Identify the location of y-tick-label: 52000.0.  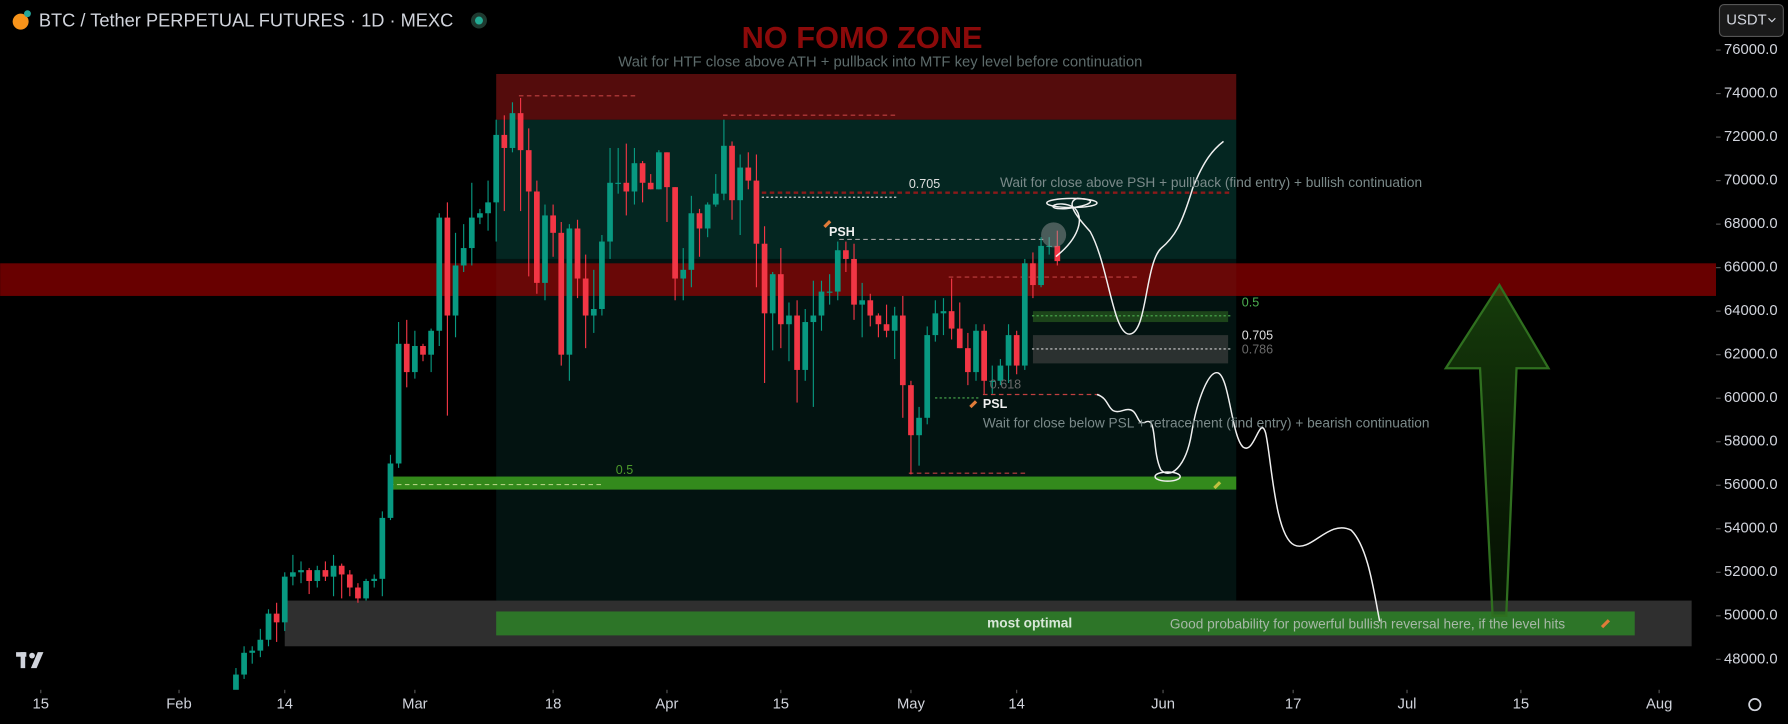
(1751, 572).